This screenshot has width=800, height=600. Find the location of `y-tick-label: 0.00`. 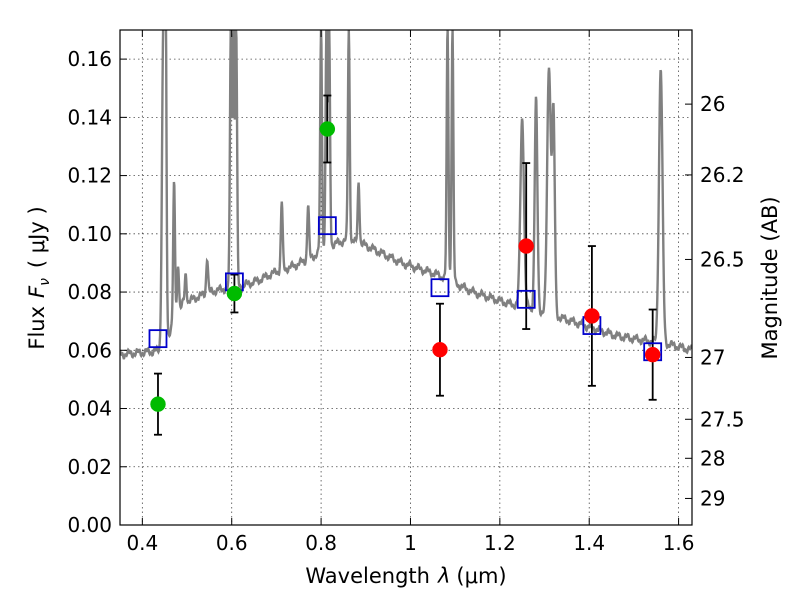

y-tick-label: 0.00 is located at coordinates (89, 525).